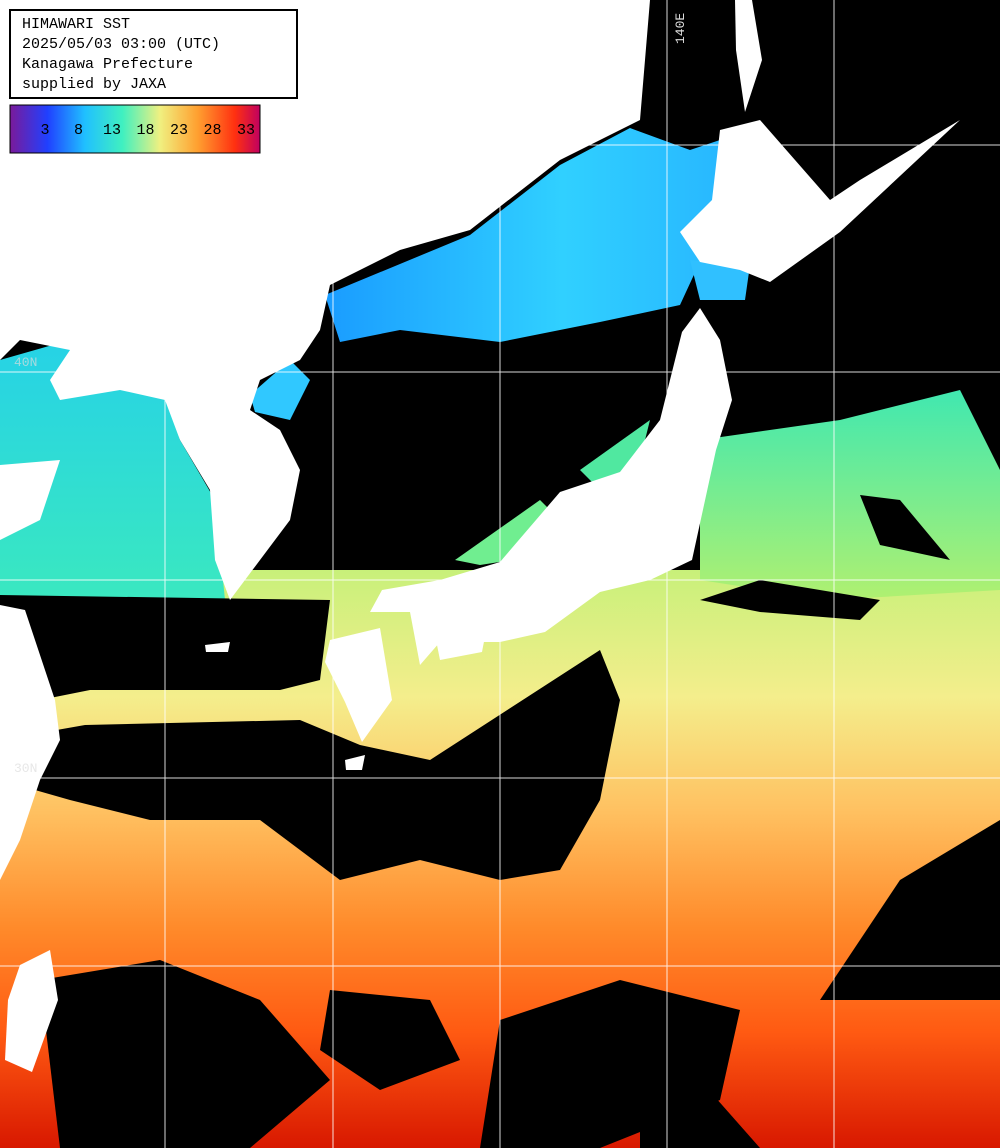  Describe the element at coordinates (522, 235) in the screenshot. I see `sea-of-japan` at that location.